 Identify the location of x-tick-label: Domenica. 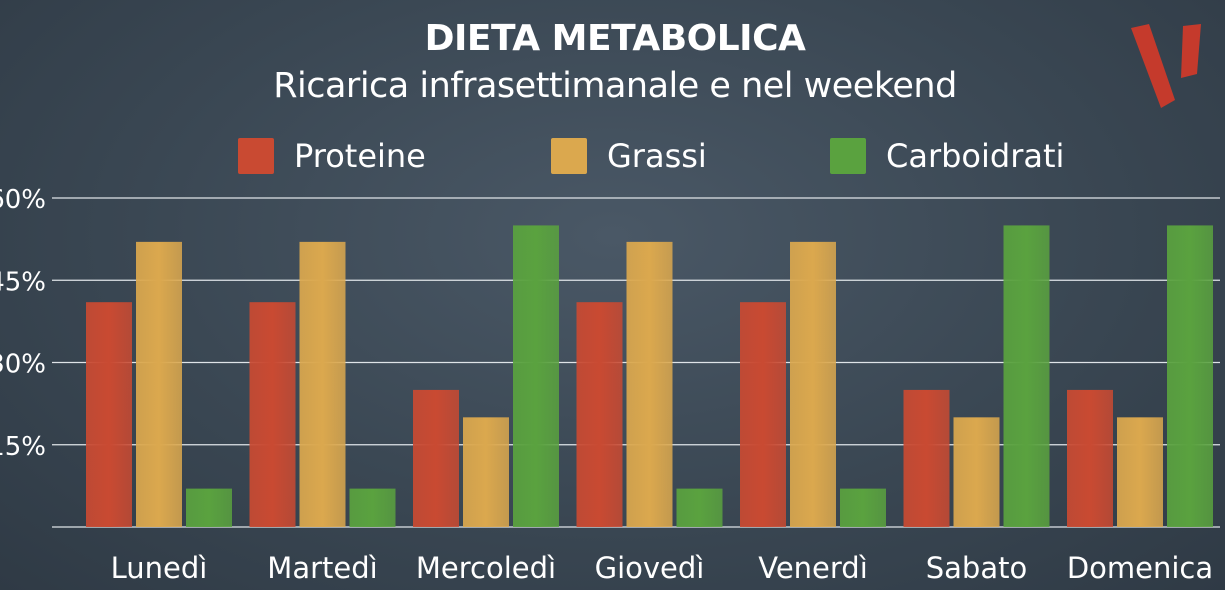
(1140, 568).